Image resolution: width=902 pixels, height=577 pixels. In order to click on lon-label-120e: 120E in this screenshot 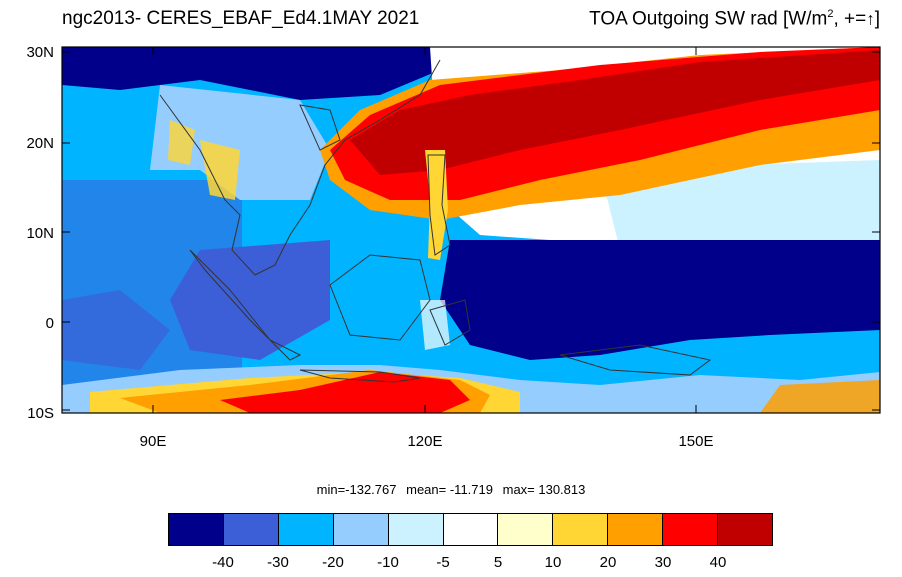, I will do `click(424, 441)`.